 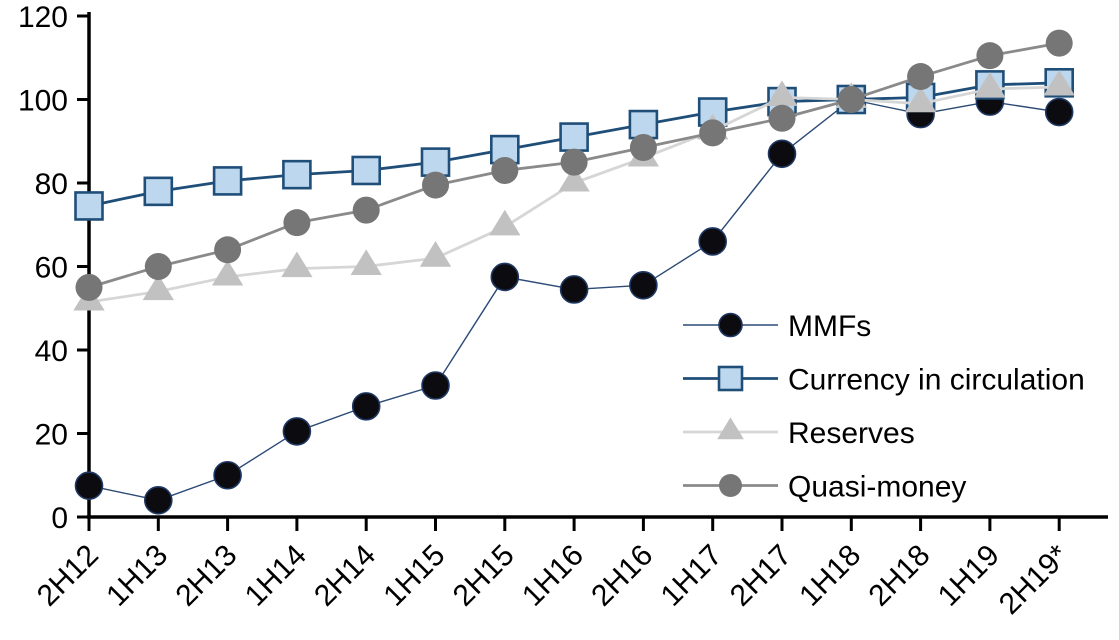 I want to click on legend-label-mmfs: MMFs, so click(x=829, y=326).